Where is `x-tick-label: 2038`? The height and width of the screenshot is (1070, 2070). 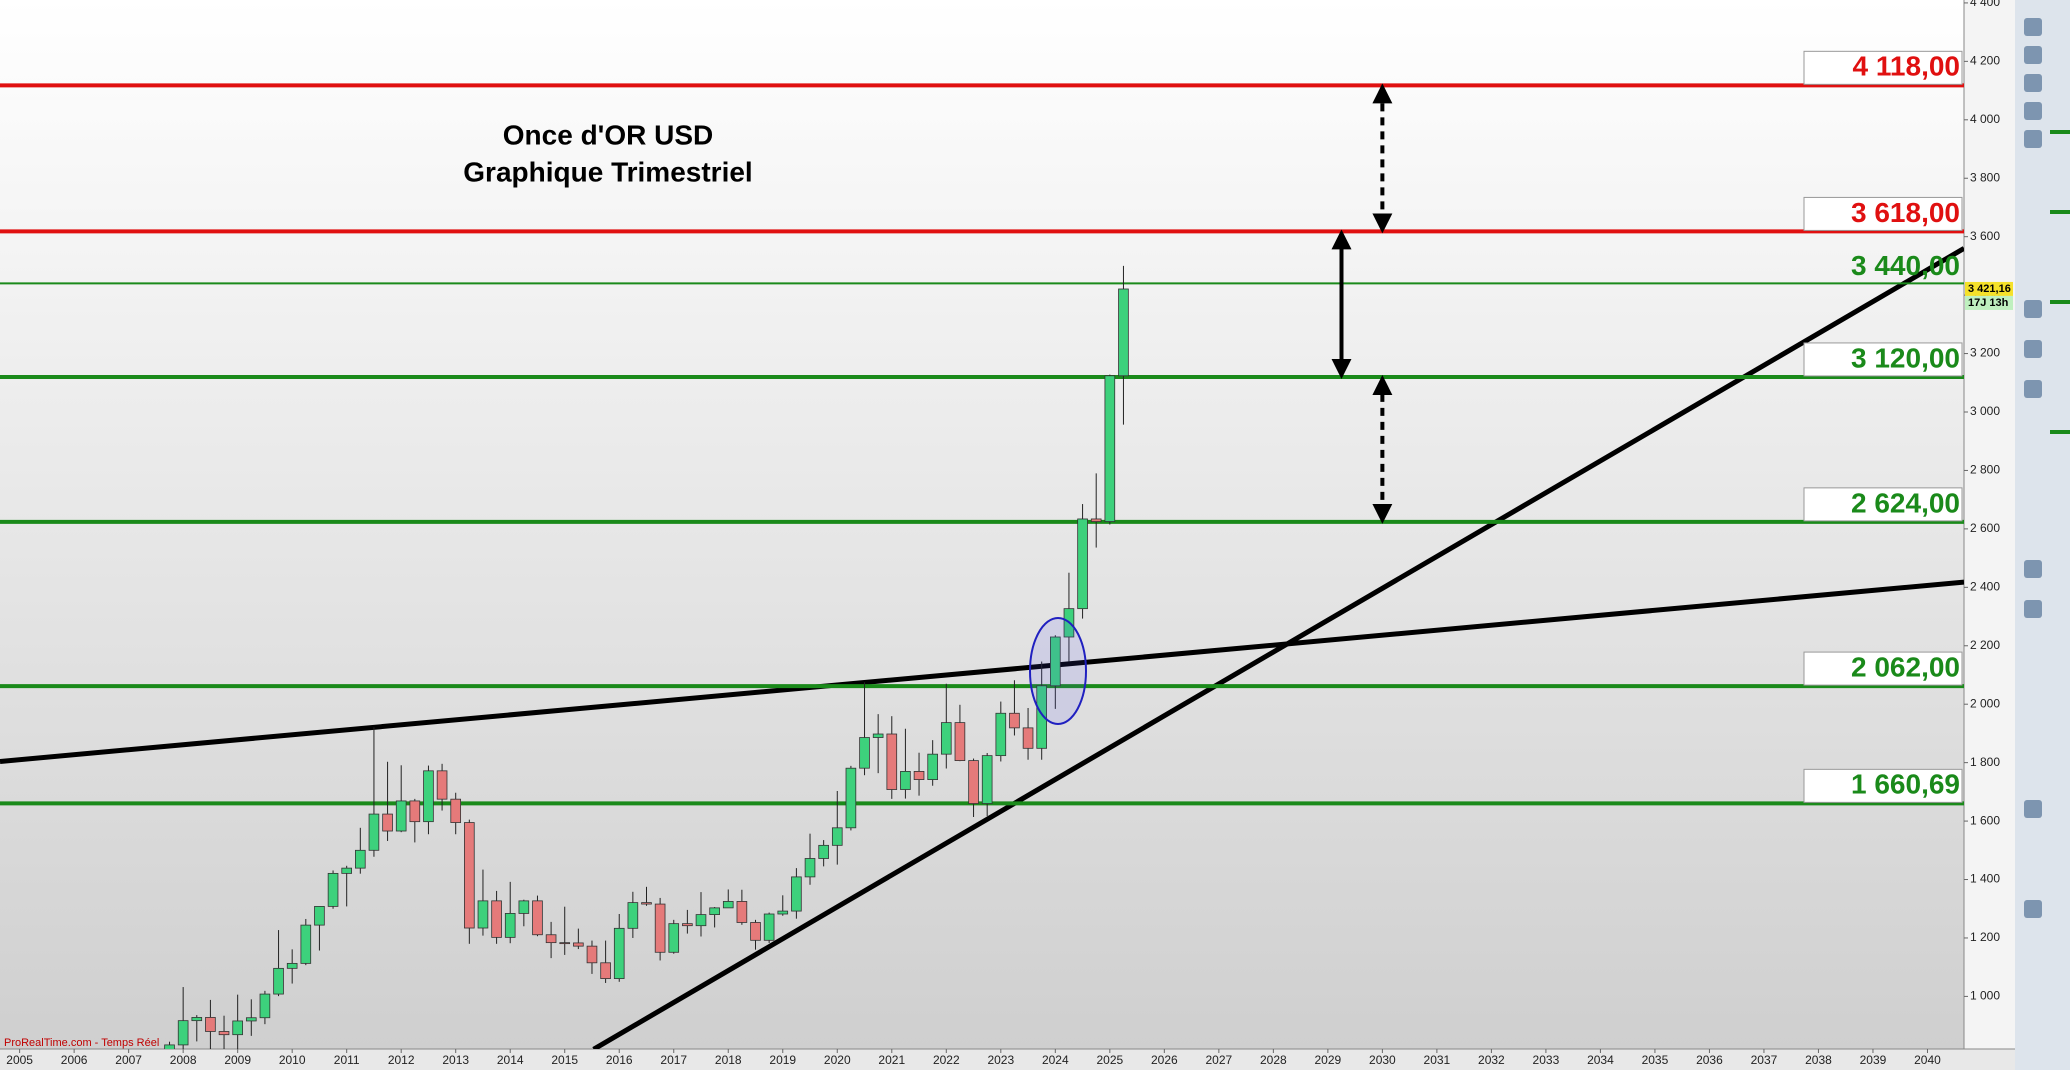
x-tick-label: 2038 is located at coordinates (1818, 1060).